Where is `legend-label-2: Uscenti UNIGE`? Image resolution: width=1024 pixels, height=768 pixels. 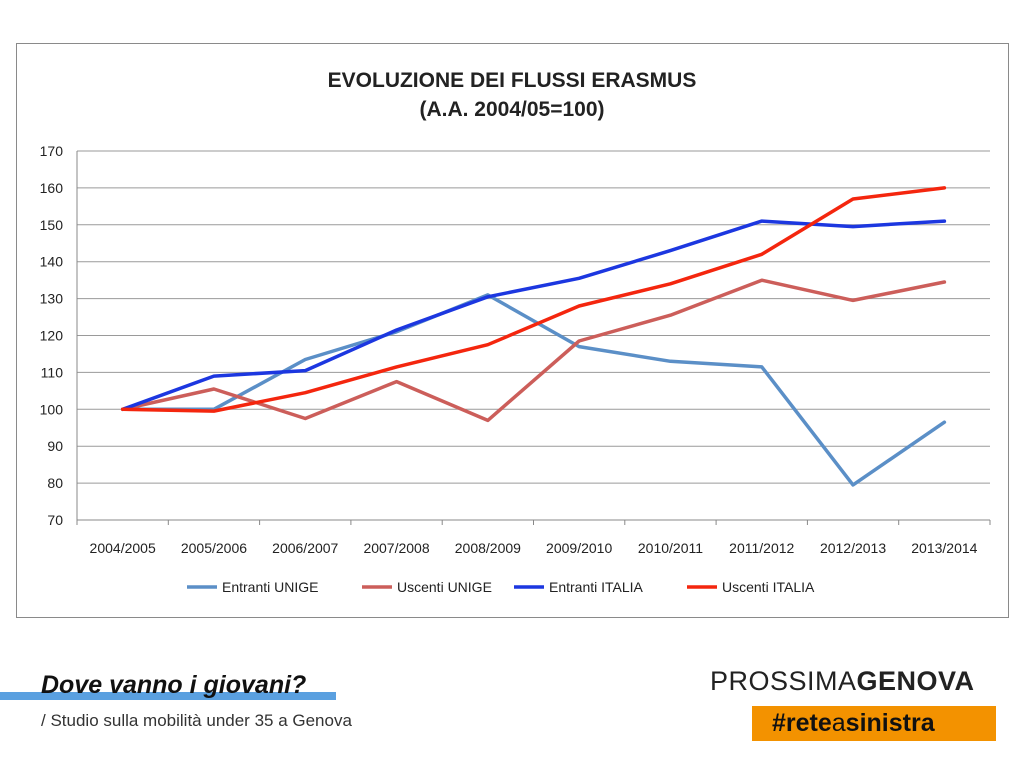
legend-label-2: Uscenti UNIGE is located at coordinates (444, 587).